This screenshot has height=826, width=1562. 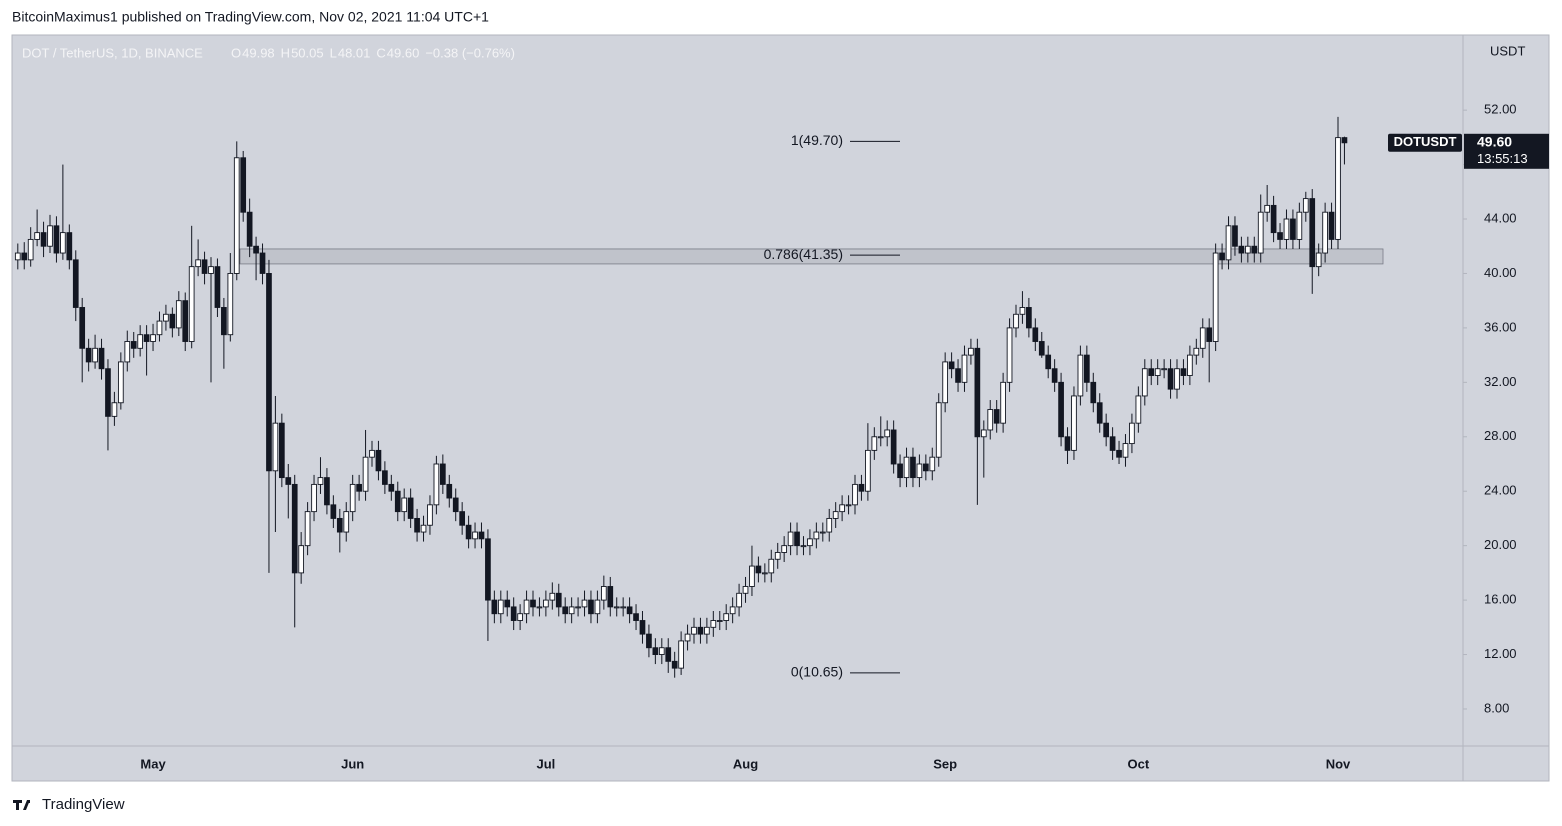 What do you see at coordinates (470, 52) in the screenshot?
I see `legend-change: −0.38 (−0.76%)` at bounding box center [470, 52].